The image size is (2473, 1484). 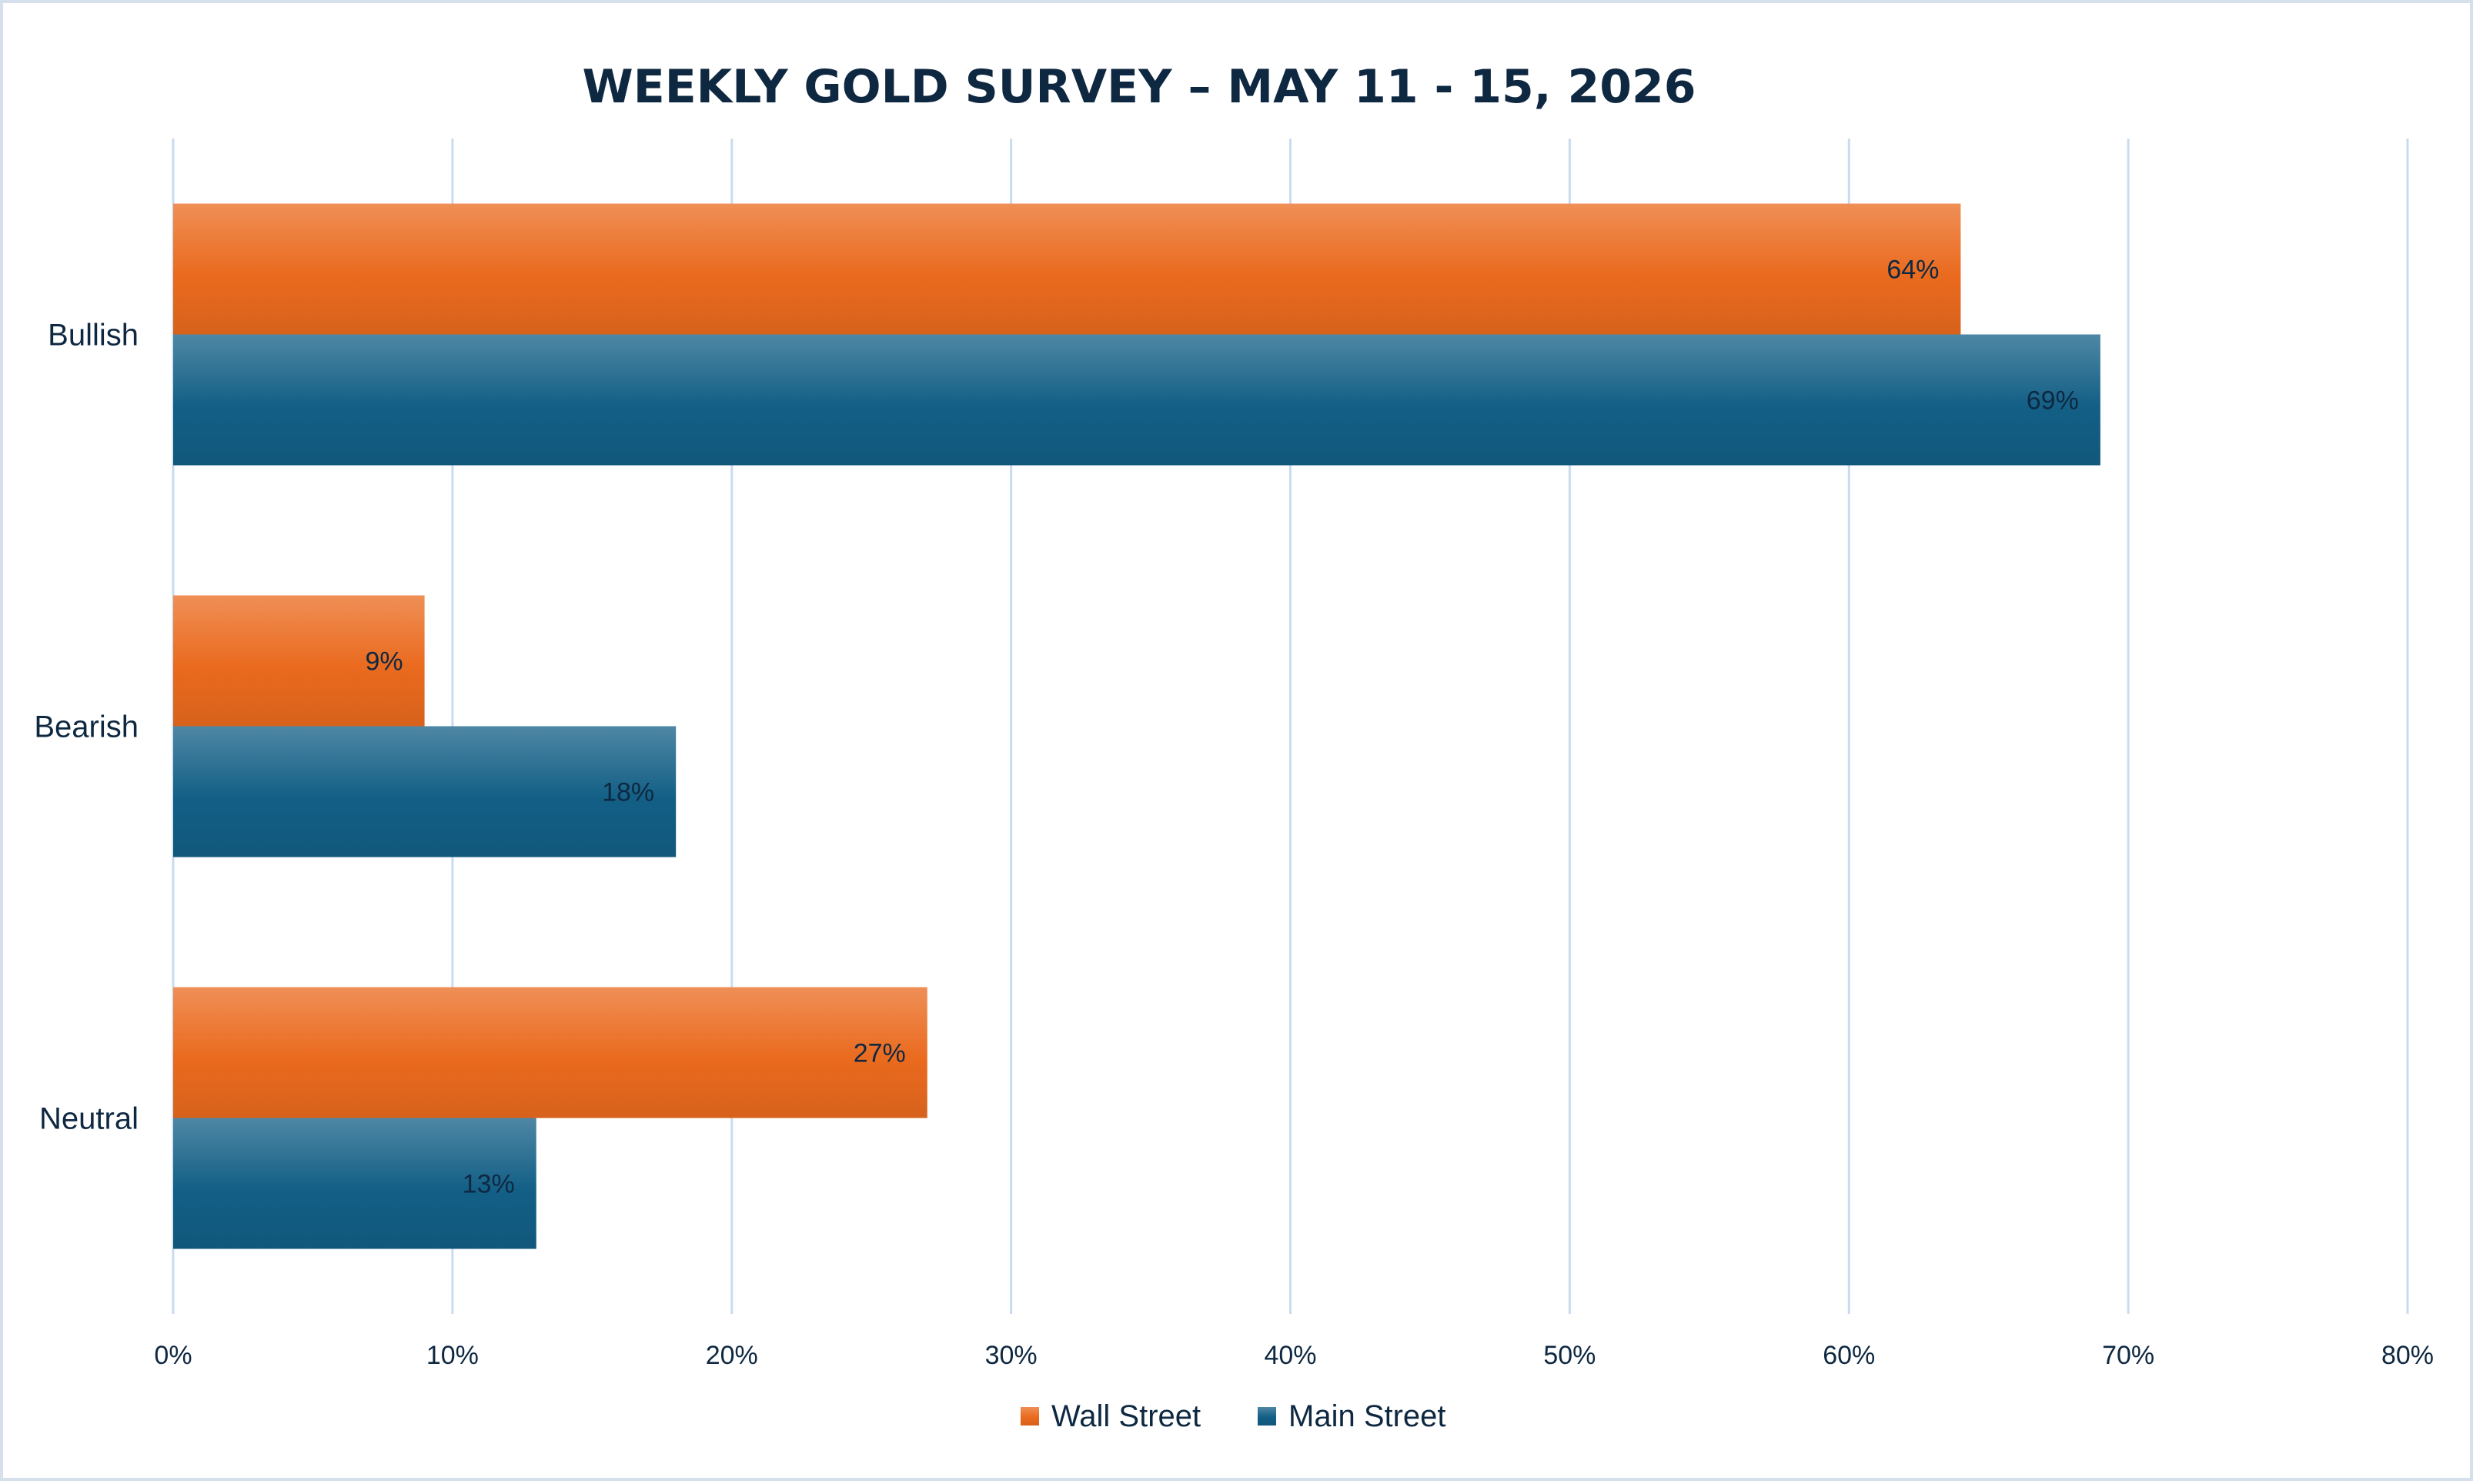 What do you see at coordinates (1011, 1355) in the screenshot?
I see `x-tick-label: 30%` at bounding box center [1011, 1355].